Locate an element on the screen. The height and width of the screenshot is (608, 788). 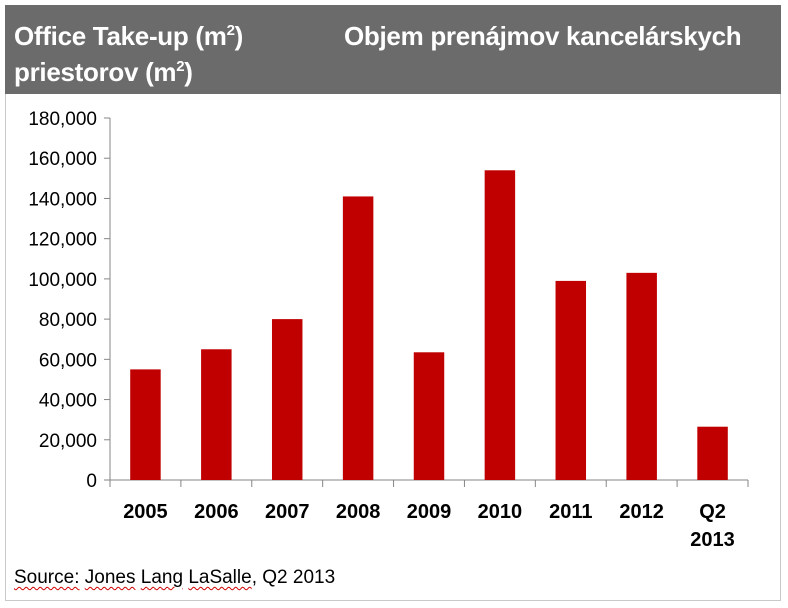
source-name3: LaSalle is located at coordinates (220, 577).